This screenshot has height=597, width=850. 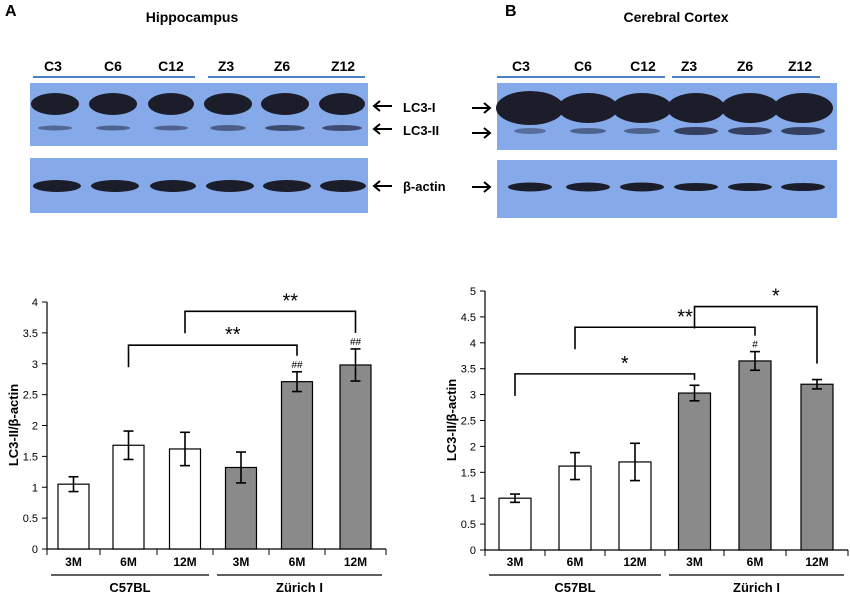 I want to click on lc3-i-bands, so click(x=664, y=108).